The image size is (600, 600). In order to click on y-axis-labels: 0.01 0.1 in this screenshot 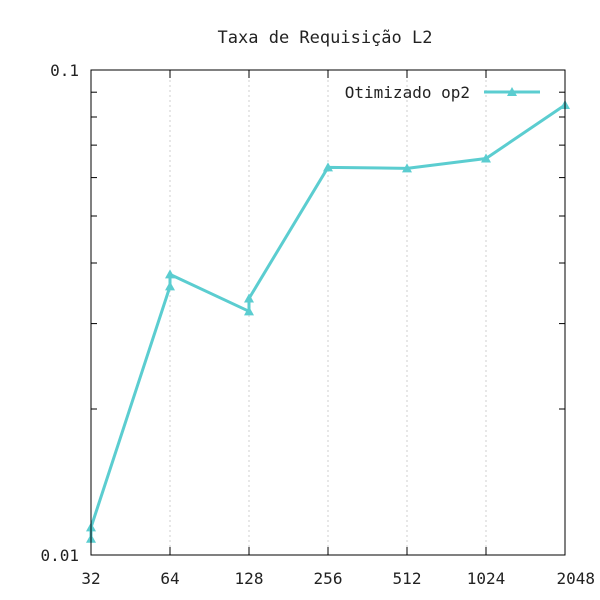, I will do `click(59, 313)`.